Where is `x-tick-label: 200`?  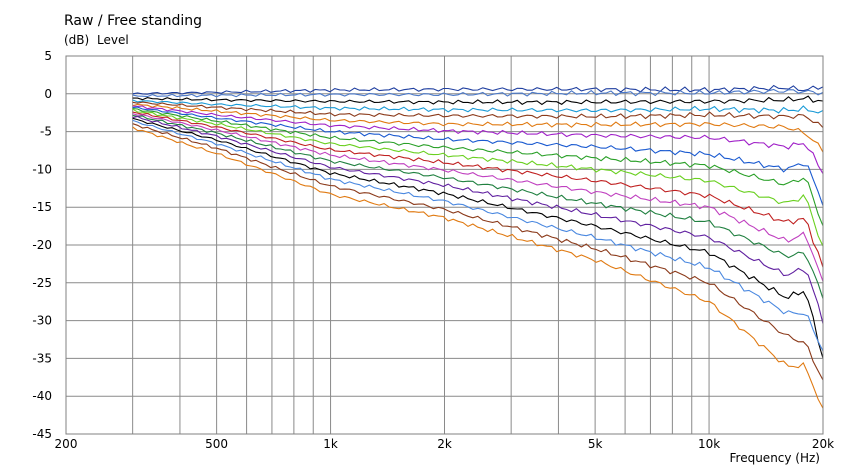 x-tick-label: 200 is located at coordinates (66, 444).